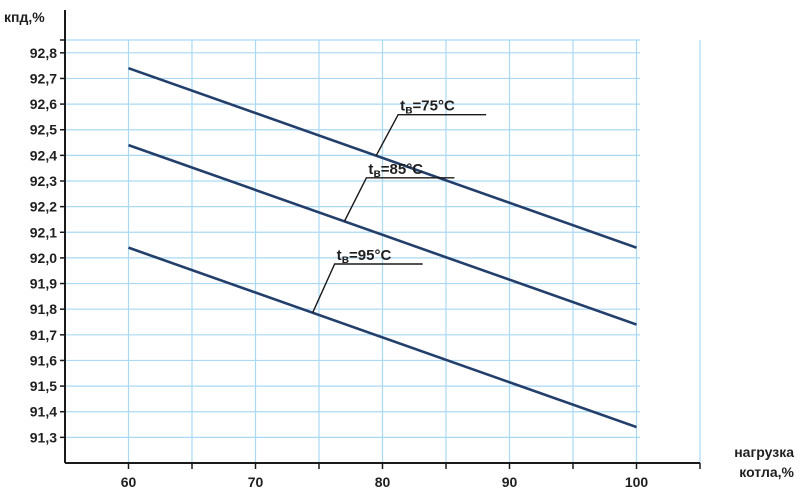 The height and width of the screenshot is (493, 800). Describe the element at coordinates (43, 130) in the screenshot. I see `y-tick-label: 92,5` at that location.